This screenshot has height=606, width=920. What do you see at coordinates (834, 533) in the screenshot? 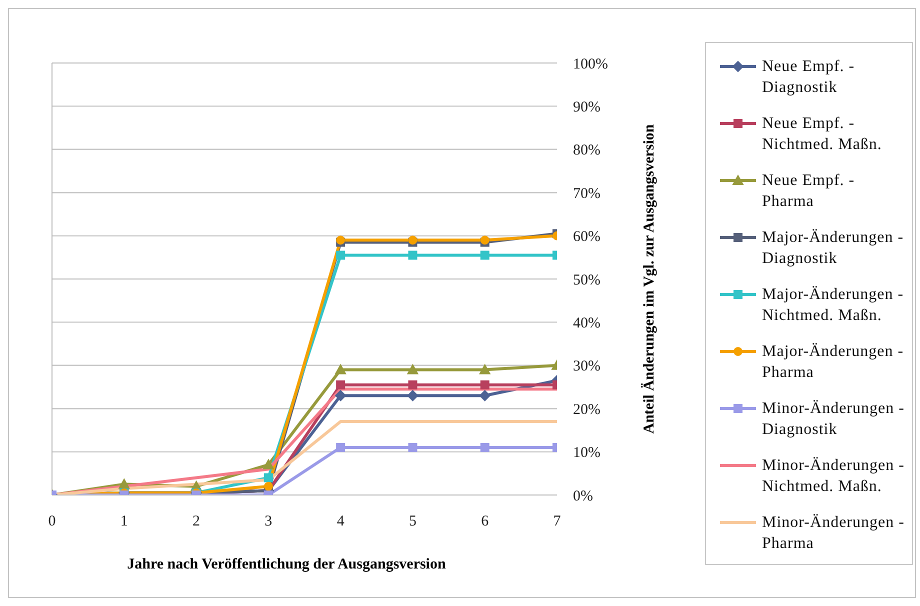
I see `legend-label: Minor-Änderungen - Pharma` at bounding box center [834, 533].